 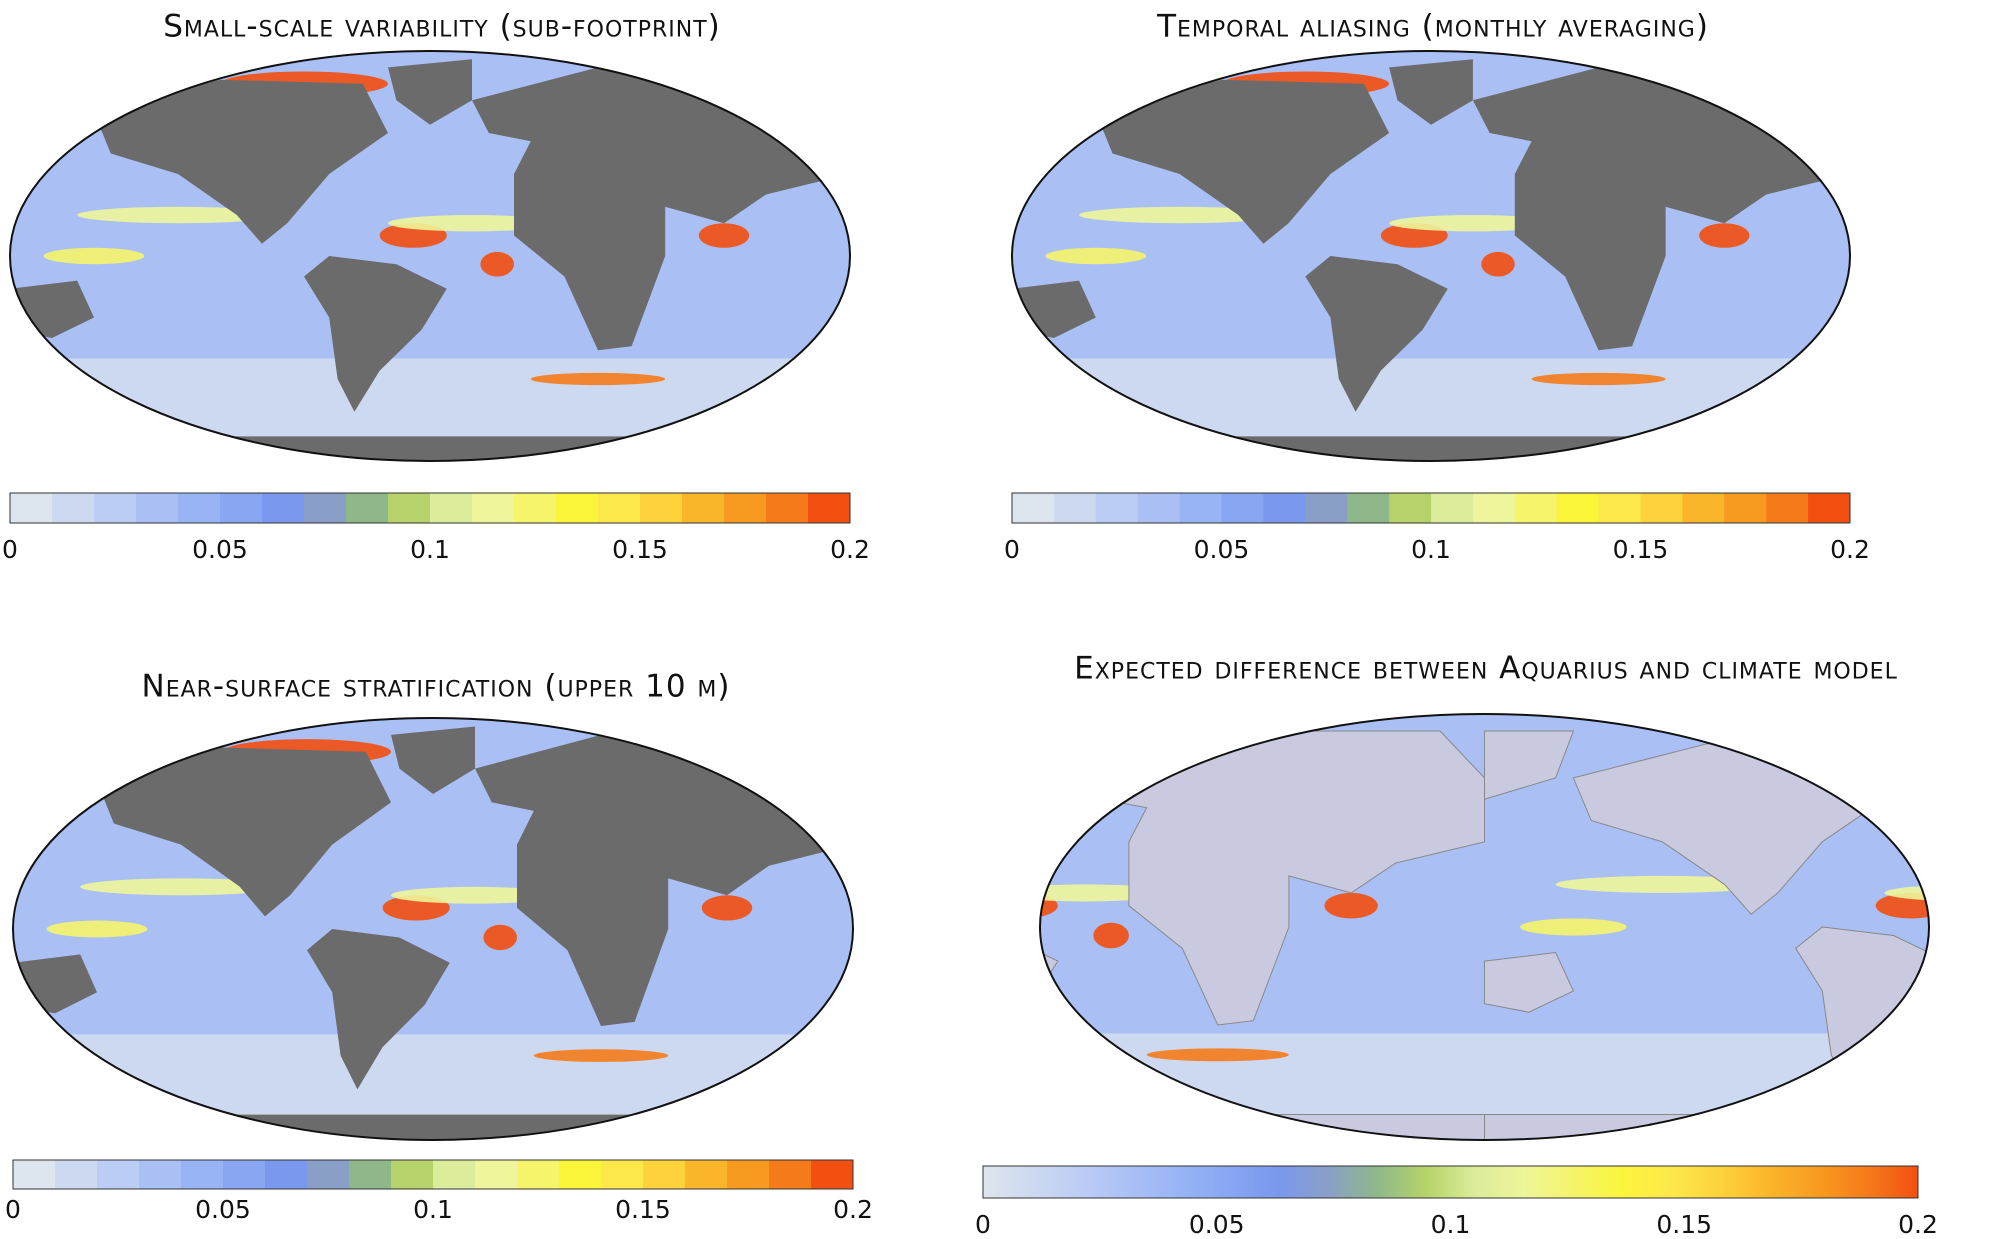 I want to click on colorbar-tick-label: 0.2, so click(x=853, y=1209).